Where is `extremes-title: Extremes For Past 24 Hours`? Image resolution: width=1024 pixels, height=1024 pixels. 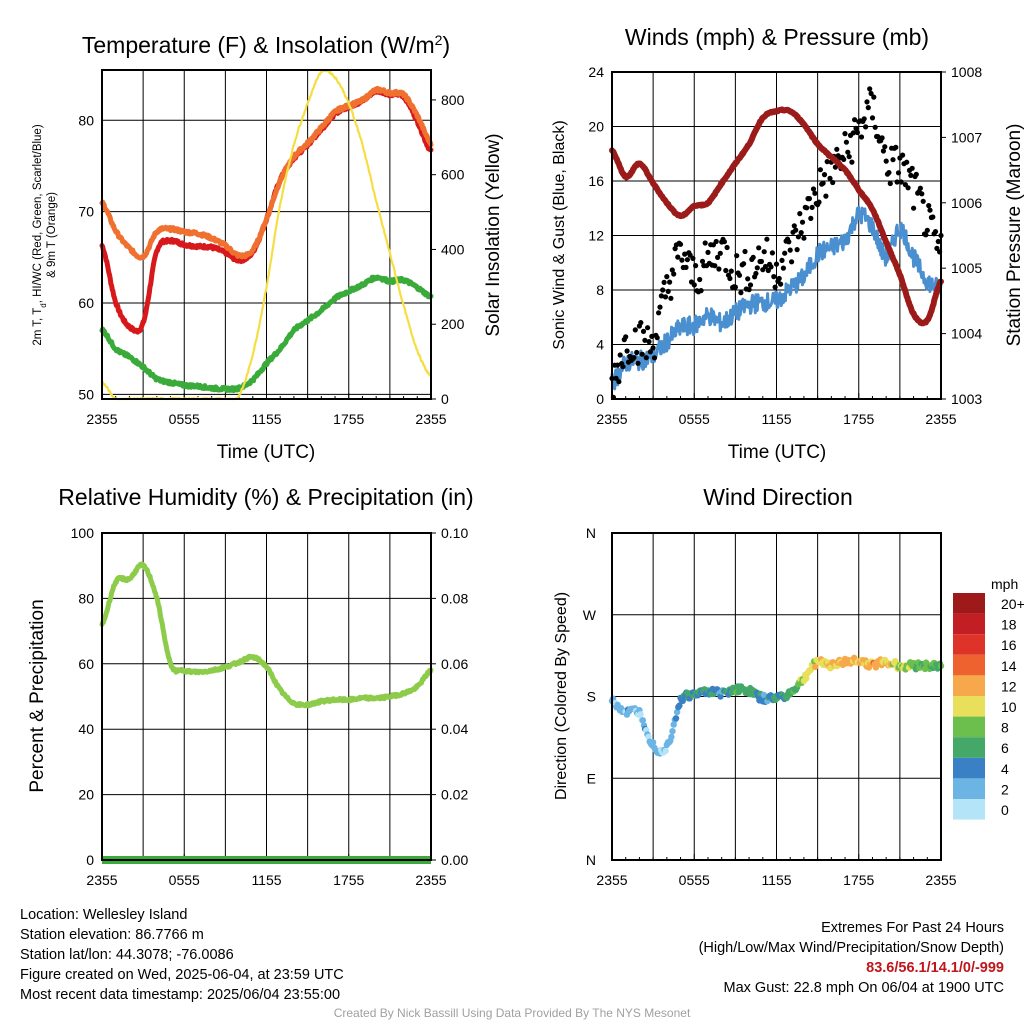 extremes-title: Extremes For Past 24 Hours is located at coordinates (912, 928).